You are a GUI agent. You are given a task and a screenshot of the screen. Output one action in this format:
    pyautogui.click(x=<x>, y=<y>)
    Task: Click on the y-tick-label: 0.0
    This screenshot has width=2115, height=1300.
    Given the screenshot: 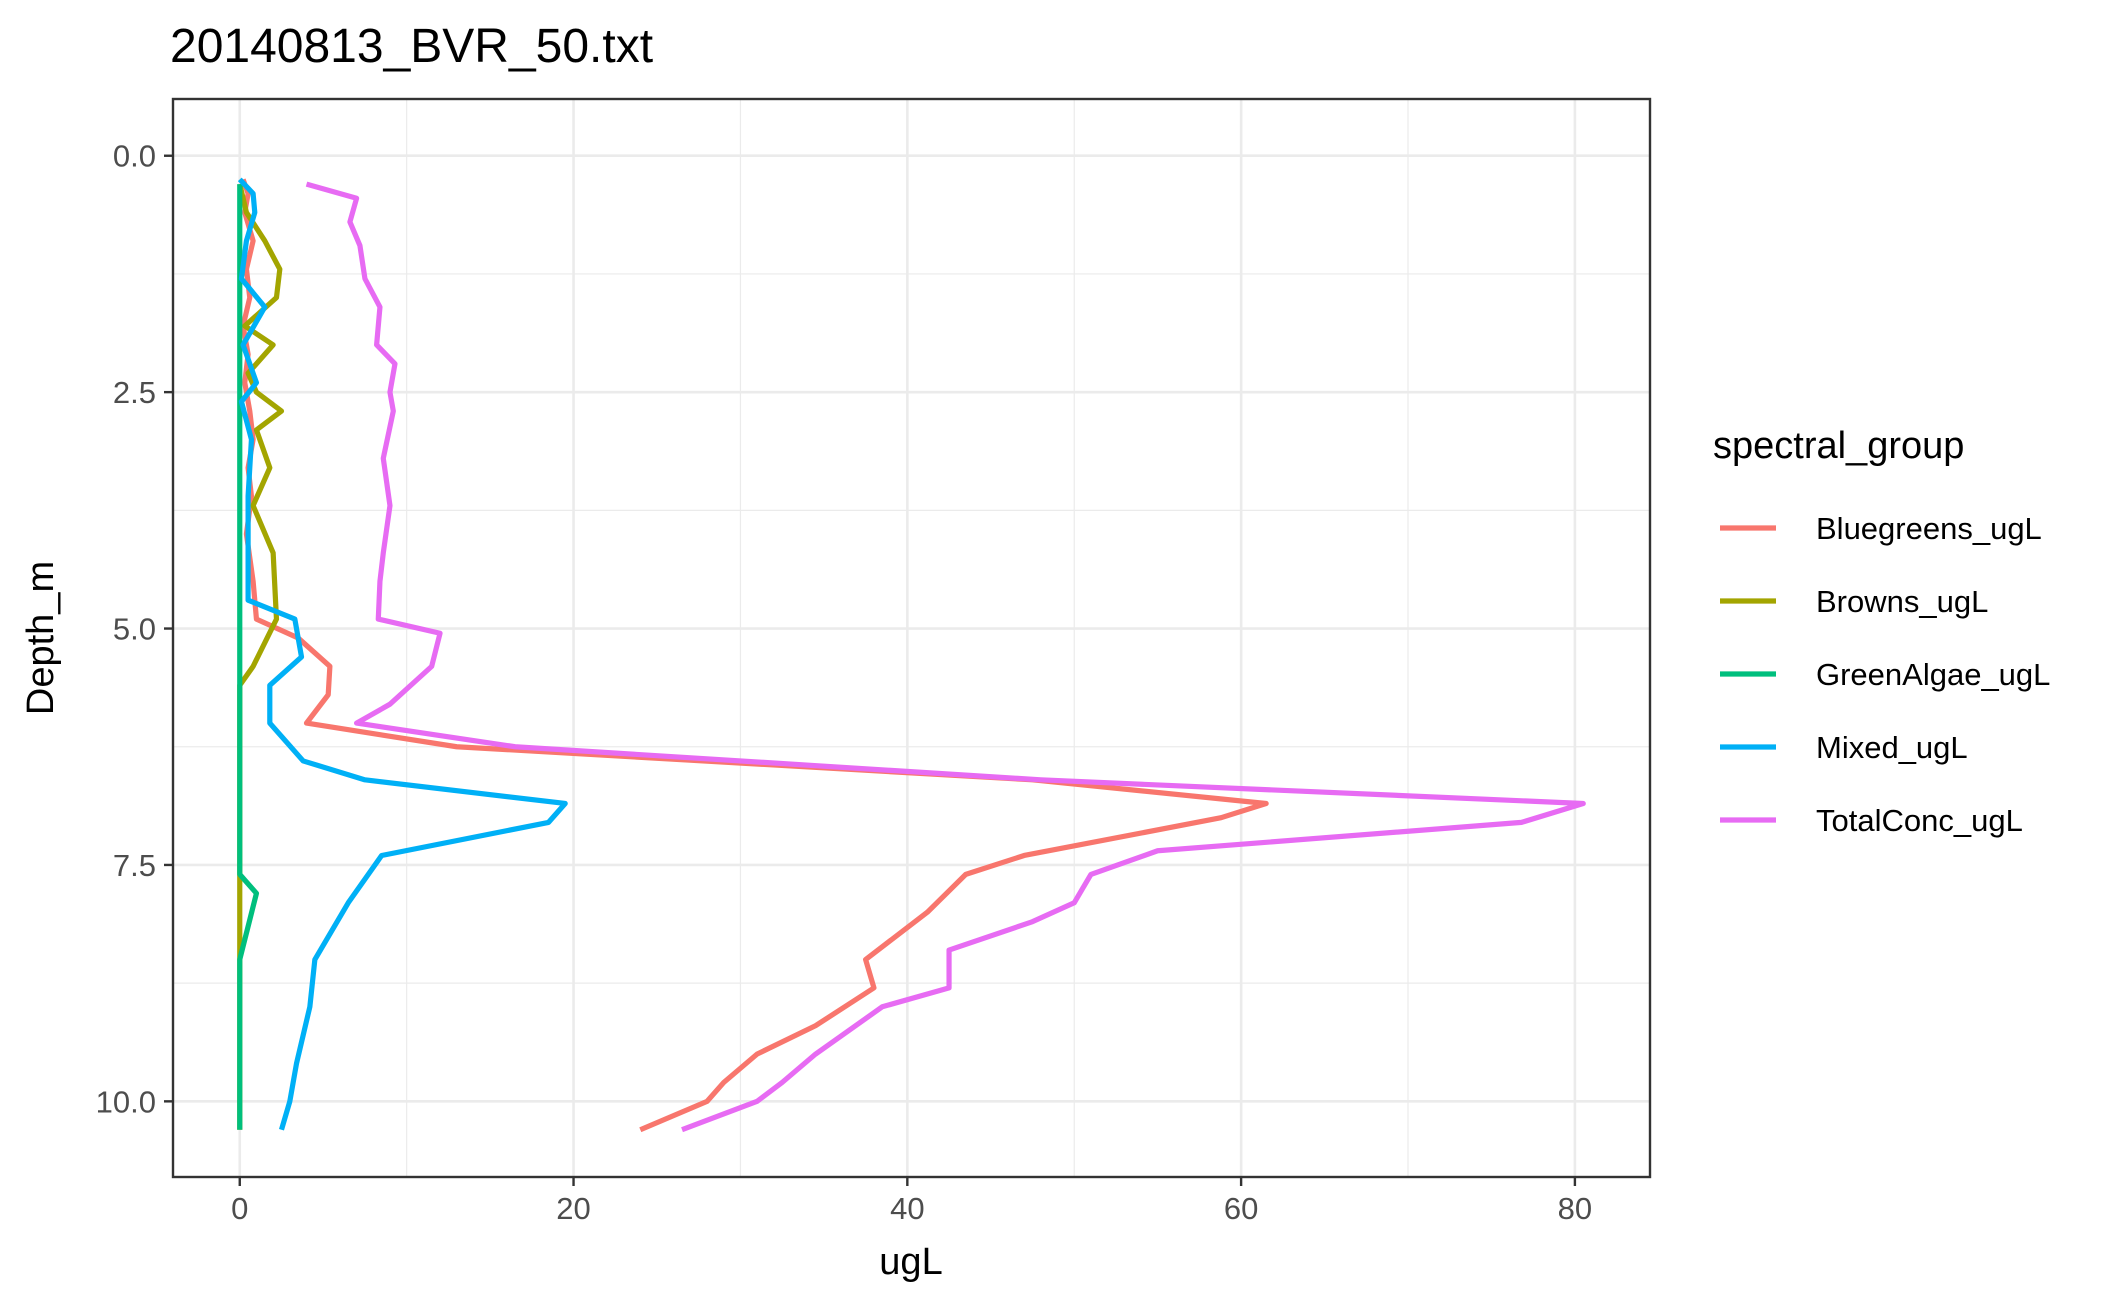 What is the action you would take?
    pyautogui.click(x=134, y=156)
    